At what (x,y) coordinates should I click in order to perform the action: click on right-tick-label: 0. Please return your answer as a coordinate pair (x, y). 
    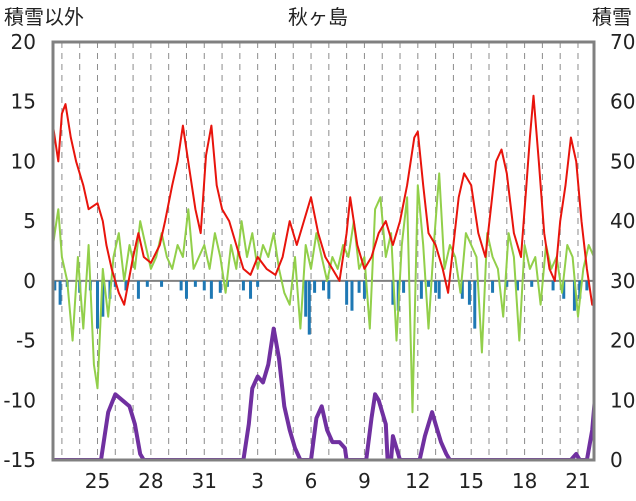
    Looking at the image, I should click on (616, 460).